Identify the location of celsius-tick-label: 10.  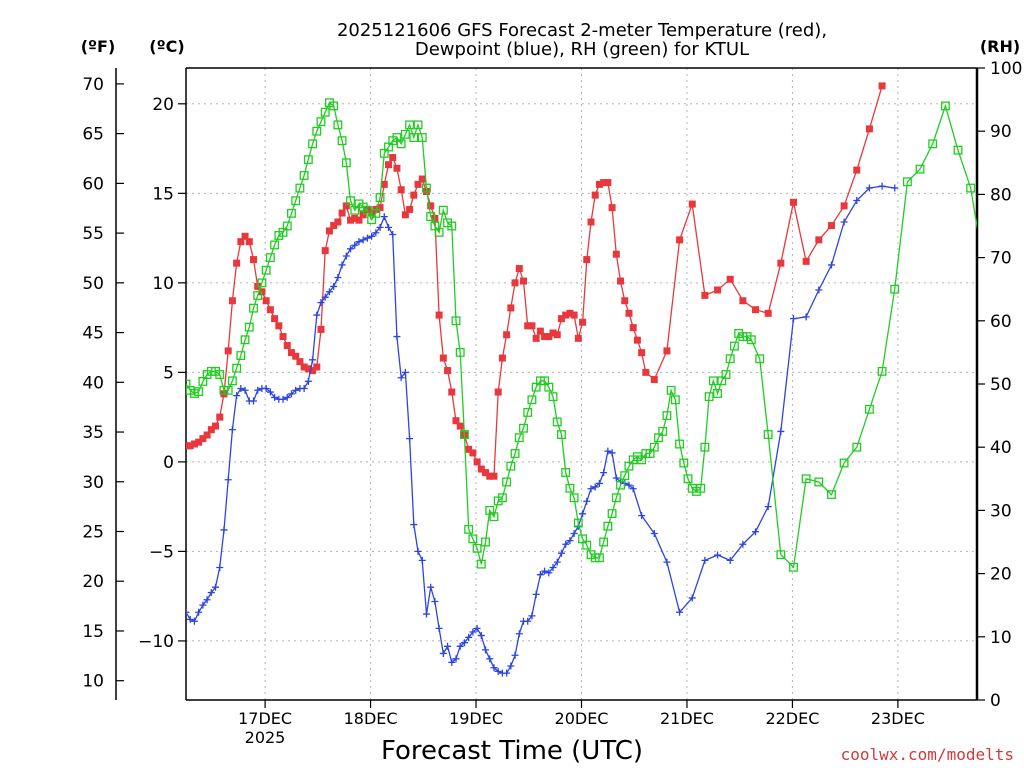
(163, 284).